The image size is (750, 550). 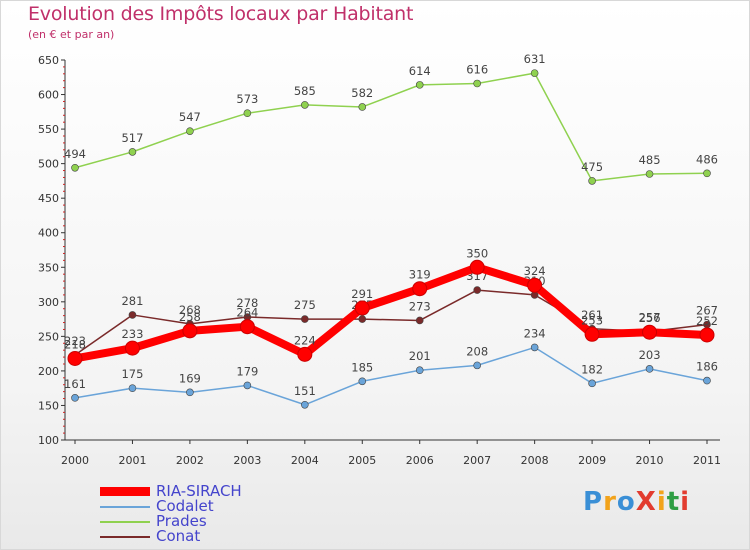 What do you see at coordinates (48, 440) in the screenshot?
I see `y-tick-label: 100` at bounding box center [48, 440].